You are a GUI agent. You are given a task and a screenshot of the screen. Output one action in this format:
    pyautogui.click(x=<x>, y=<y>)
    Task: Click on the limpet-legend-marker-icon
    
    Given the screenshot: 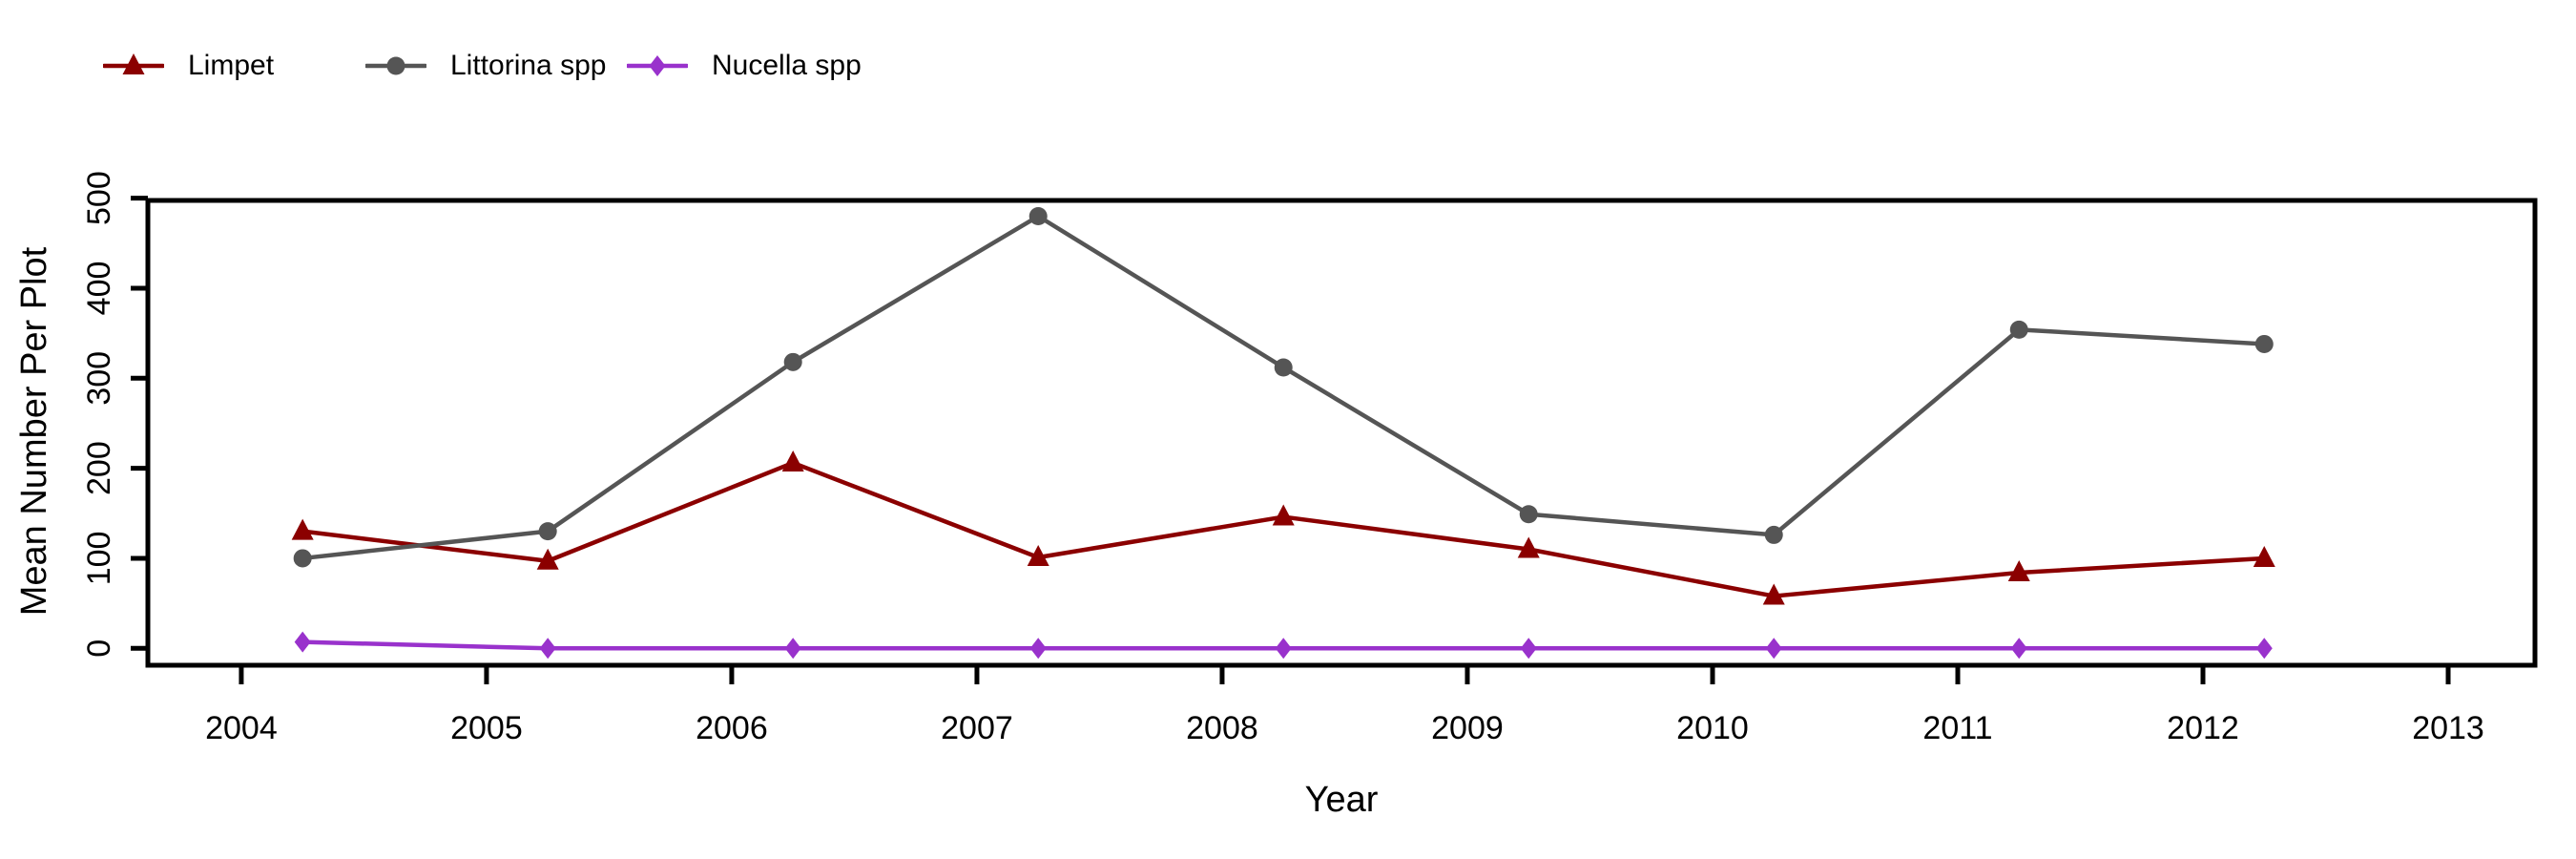 What is the action you would take?
    pyautogui.click(x=133, y=63)
    